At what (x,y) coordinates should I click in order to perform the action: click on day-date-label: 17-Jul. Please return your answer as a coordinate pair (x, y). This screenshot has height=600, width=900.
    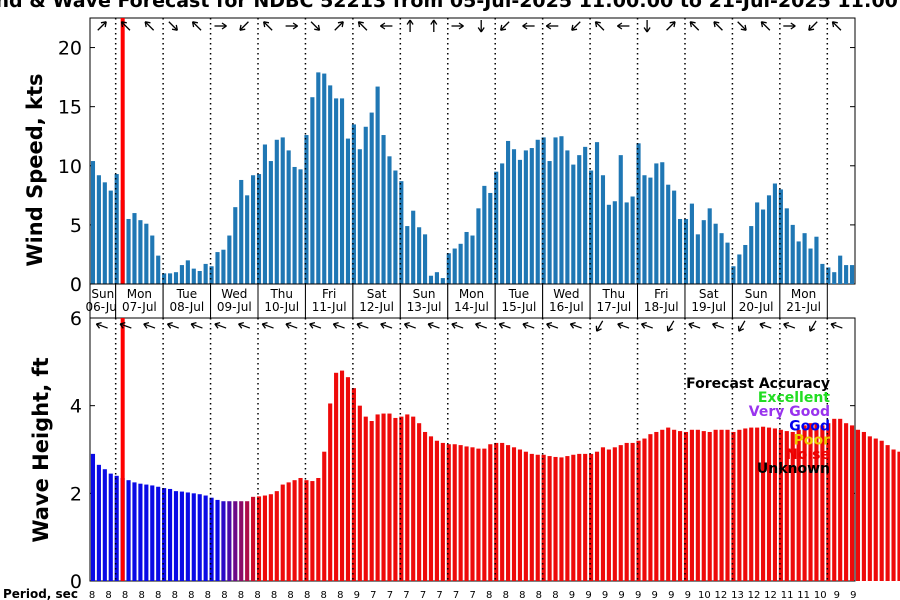
    Looking at the image, I should click on (613, 307).